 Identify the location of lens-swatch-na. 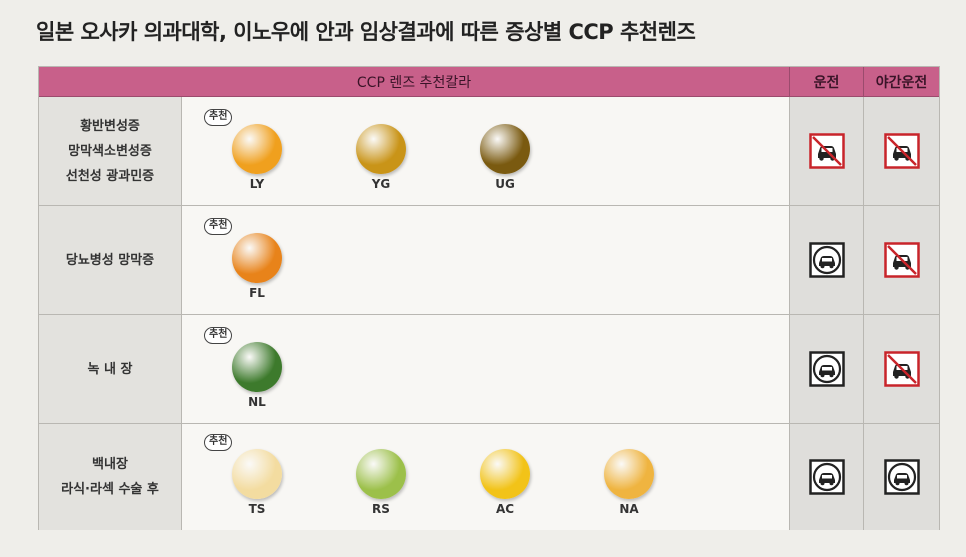
(629, 474).